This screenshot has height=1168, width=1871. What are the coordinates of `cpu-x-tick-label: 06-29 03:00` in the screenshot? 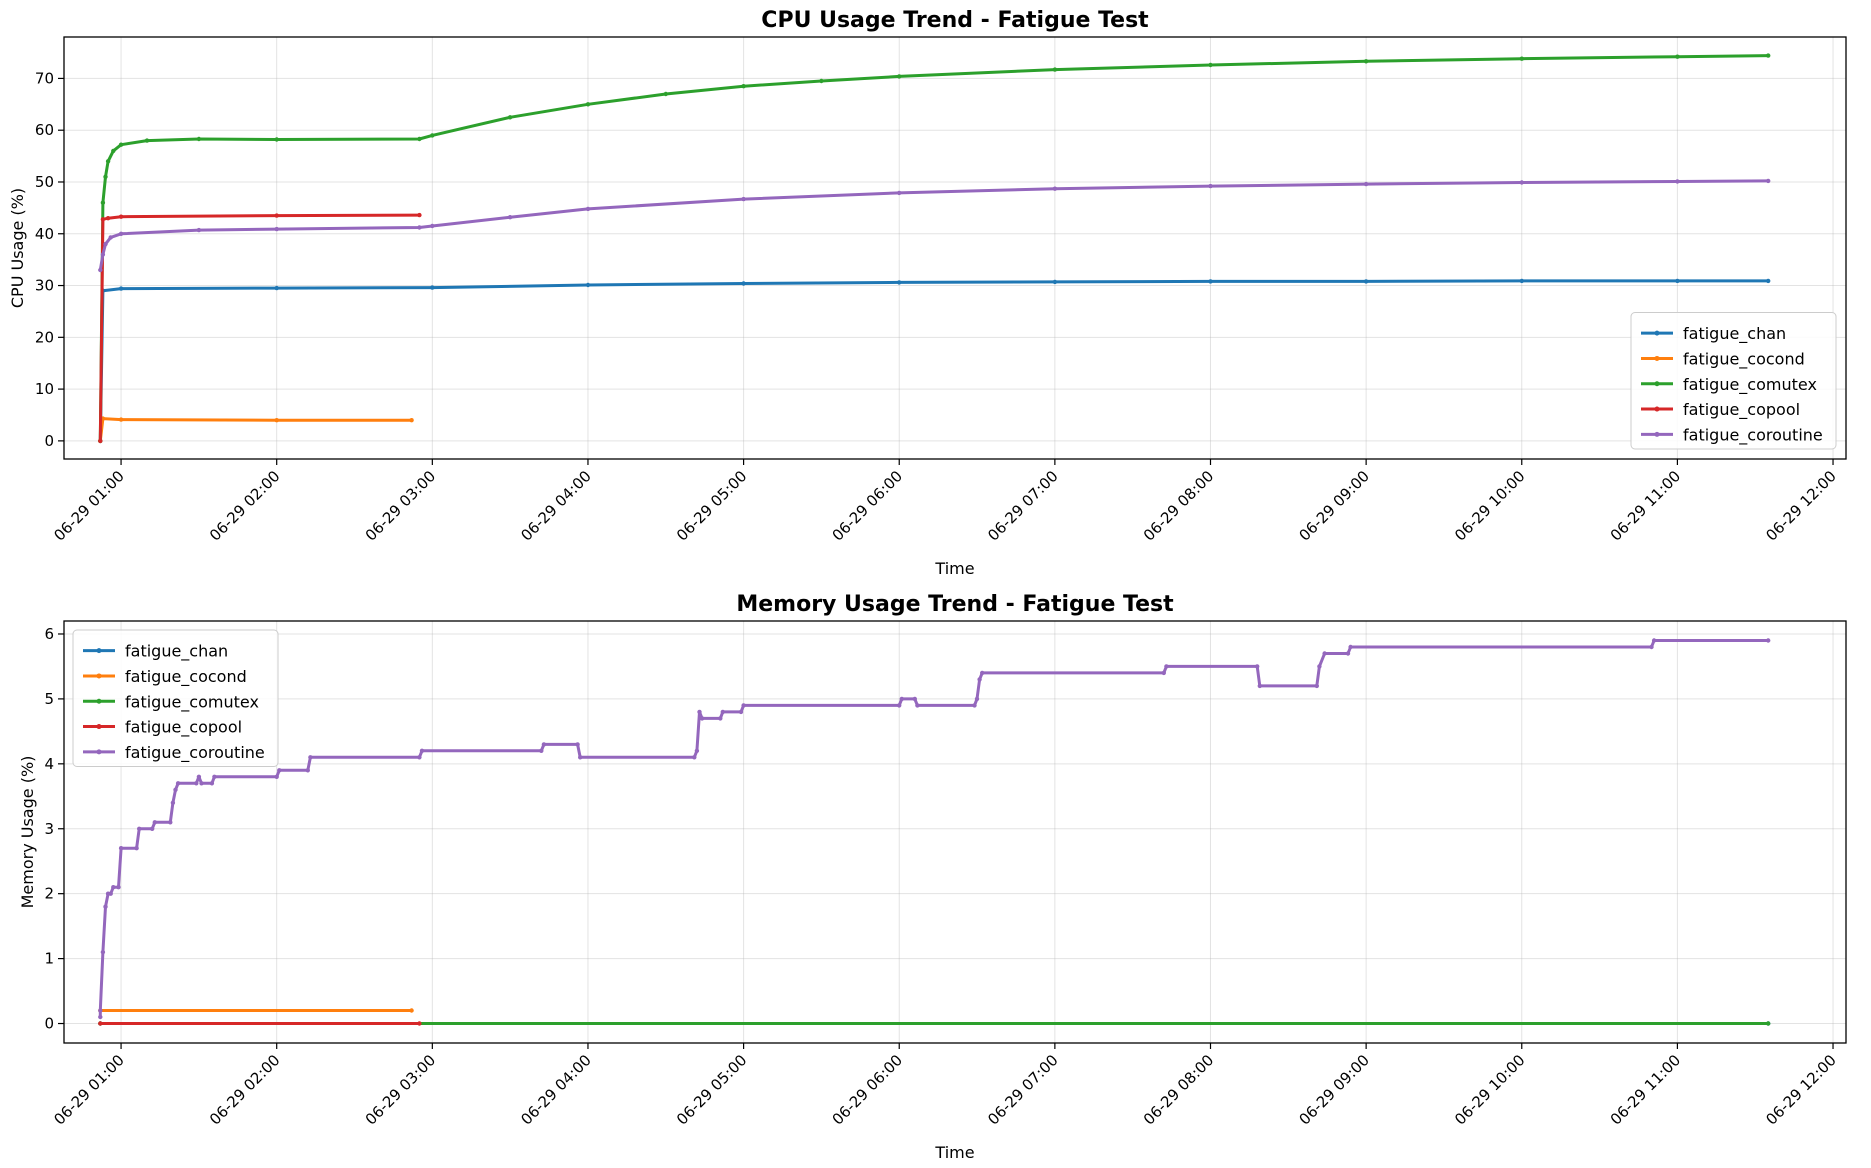 It's located at (400, 505).